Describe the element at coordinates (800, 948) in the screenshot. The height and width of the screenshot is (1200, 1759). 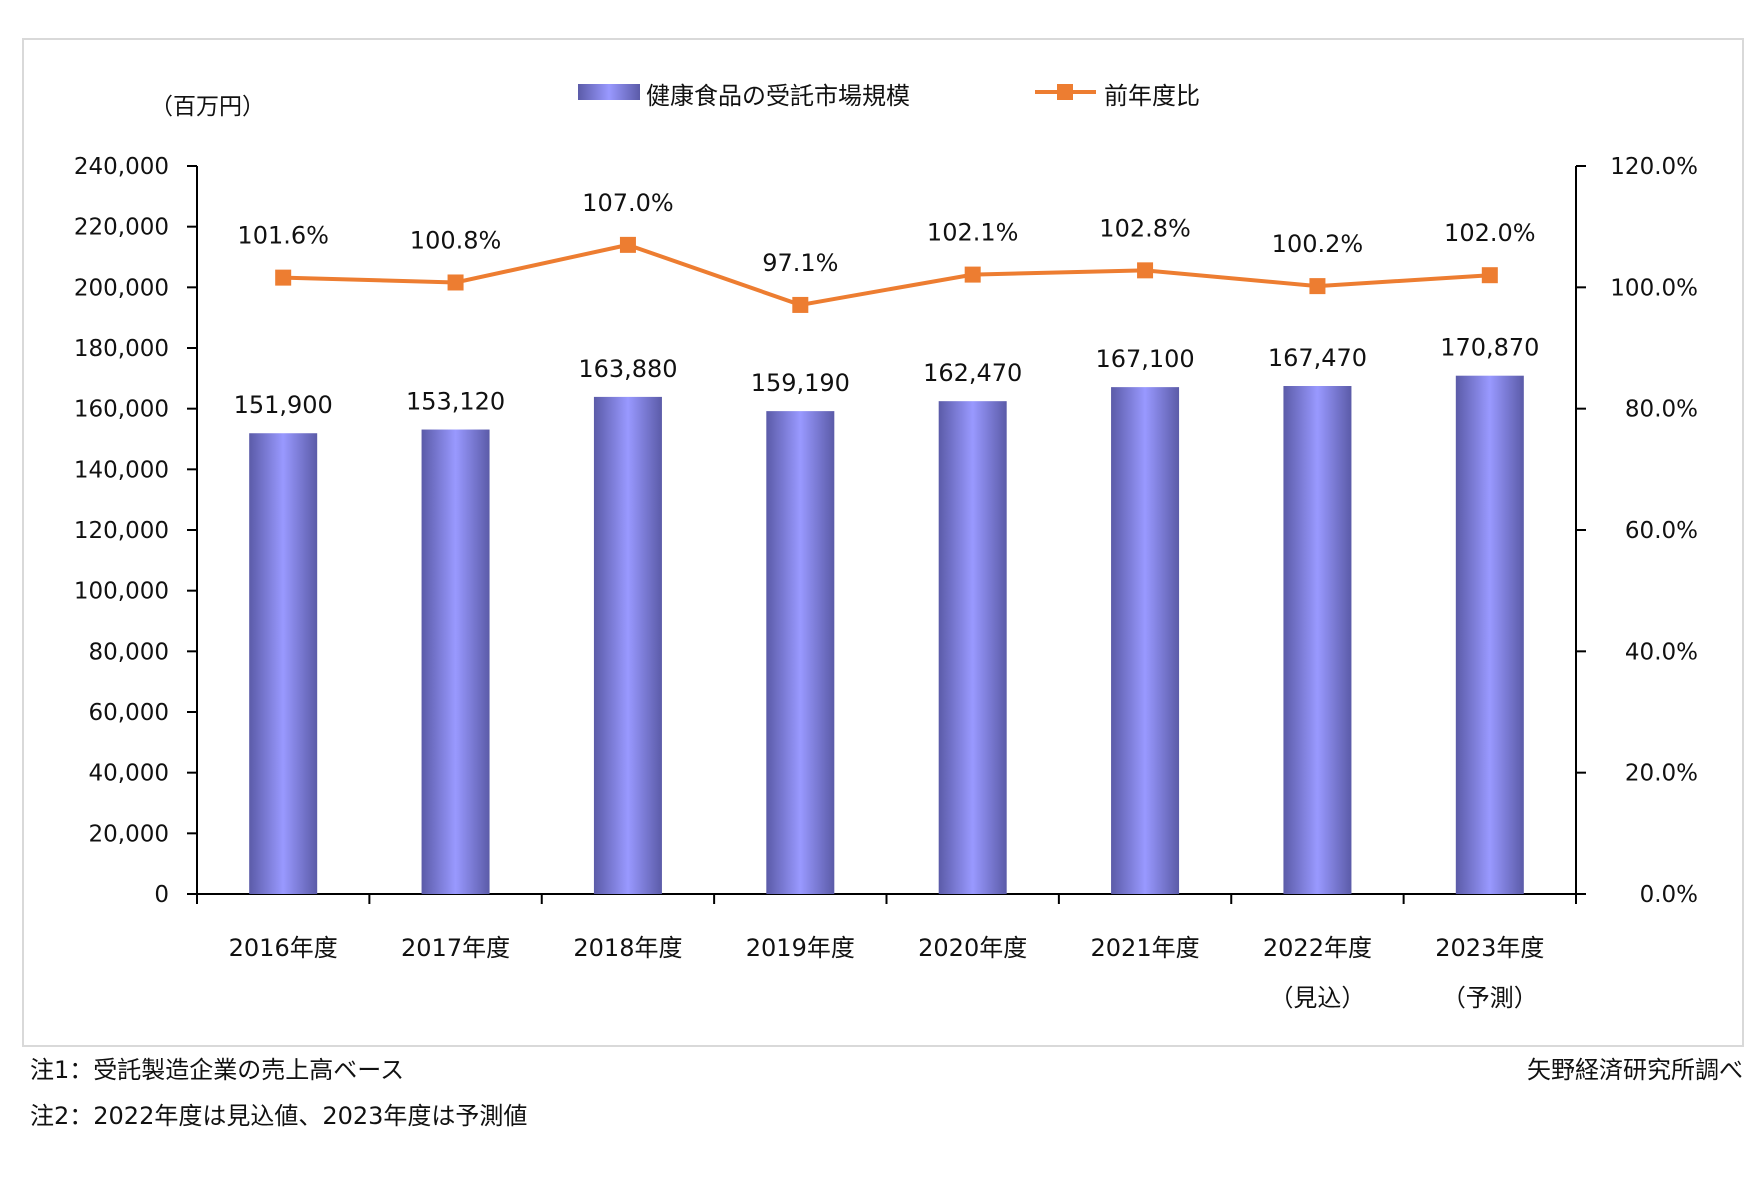
I see `x-category-label: 2019年度` at that location.